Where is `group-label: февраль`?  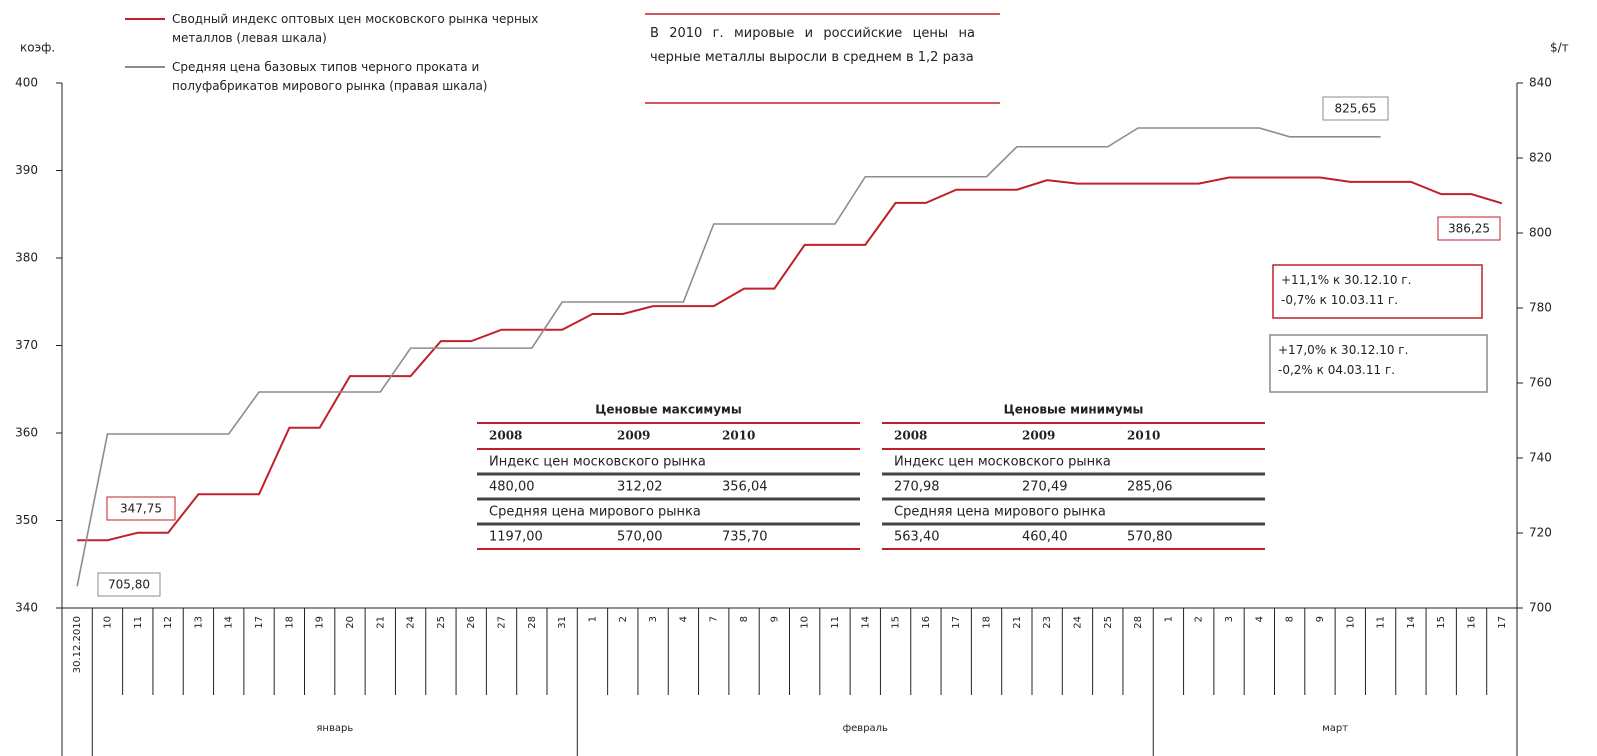 group-label: февраль is located at coordinates (865, 728).